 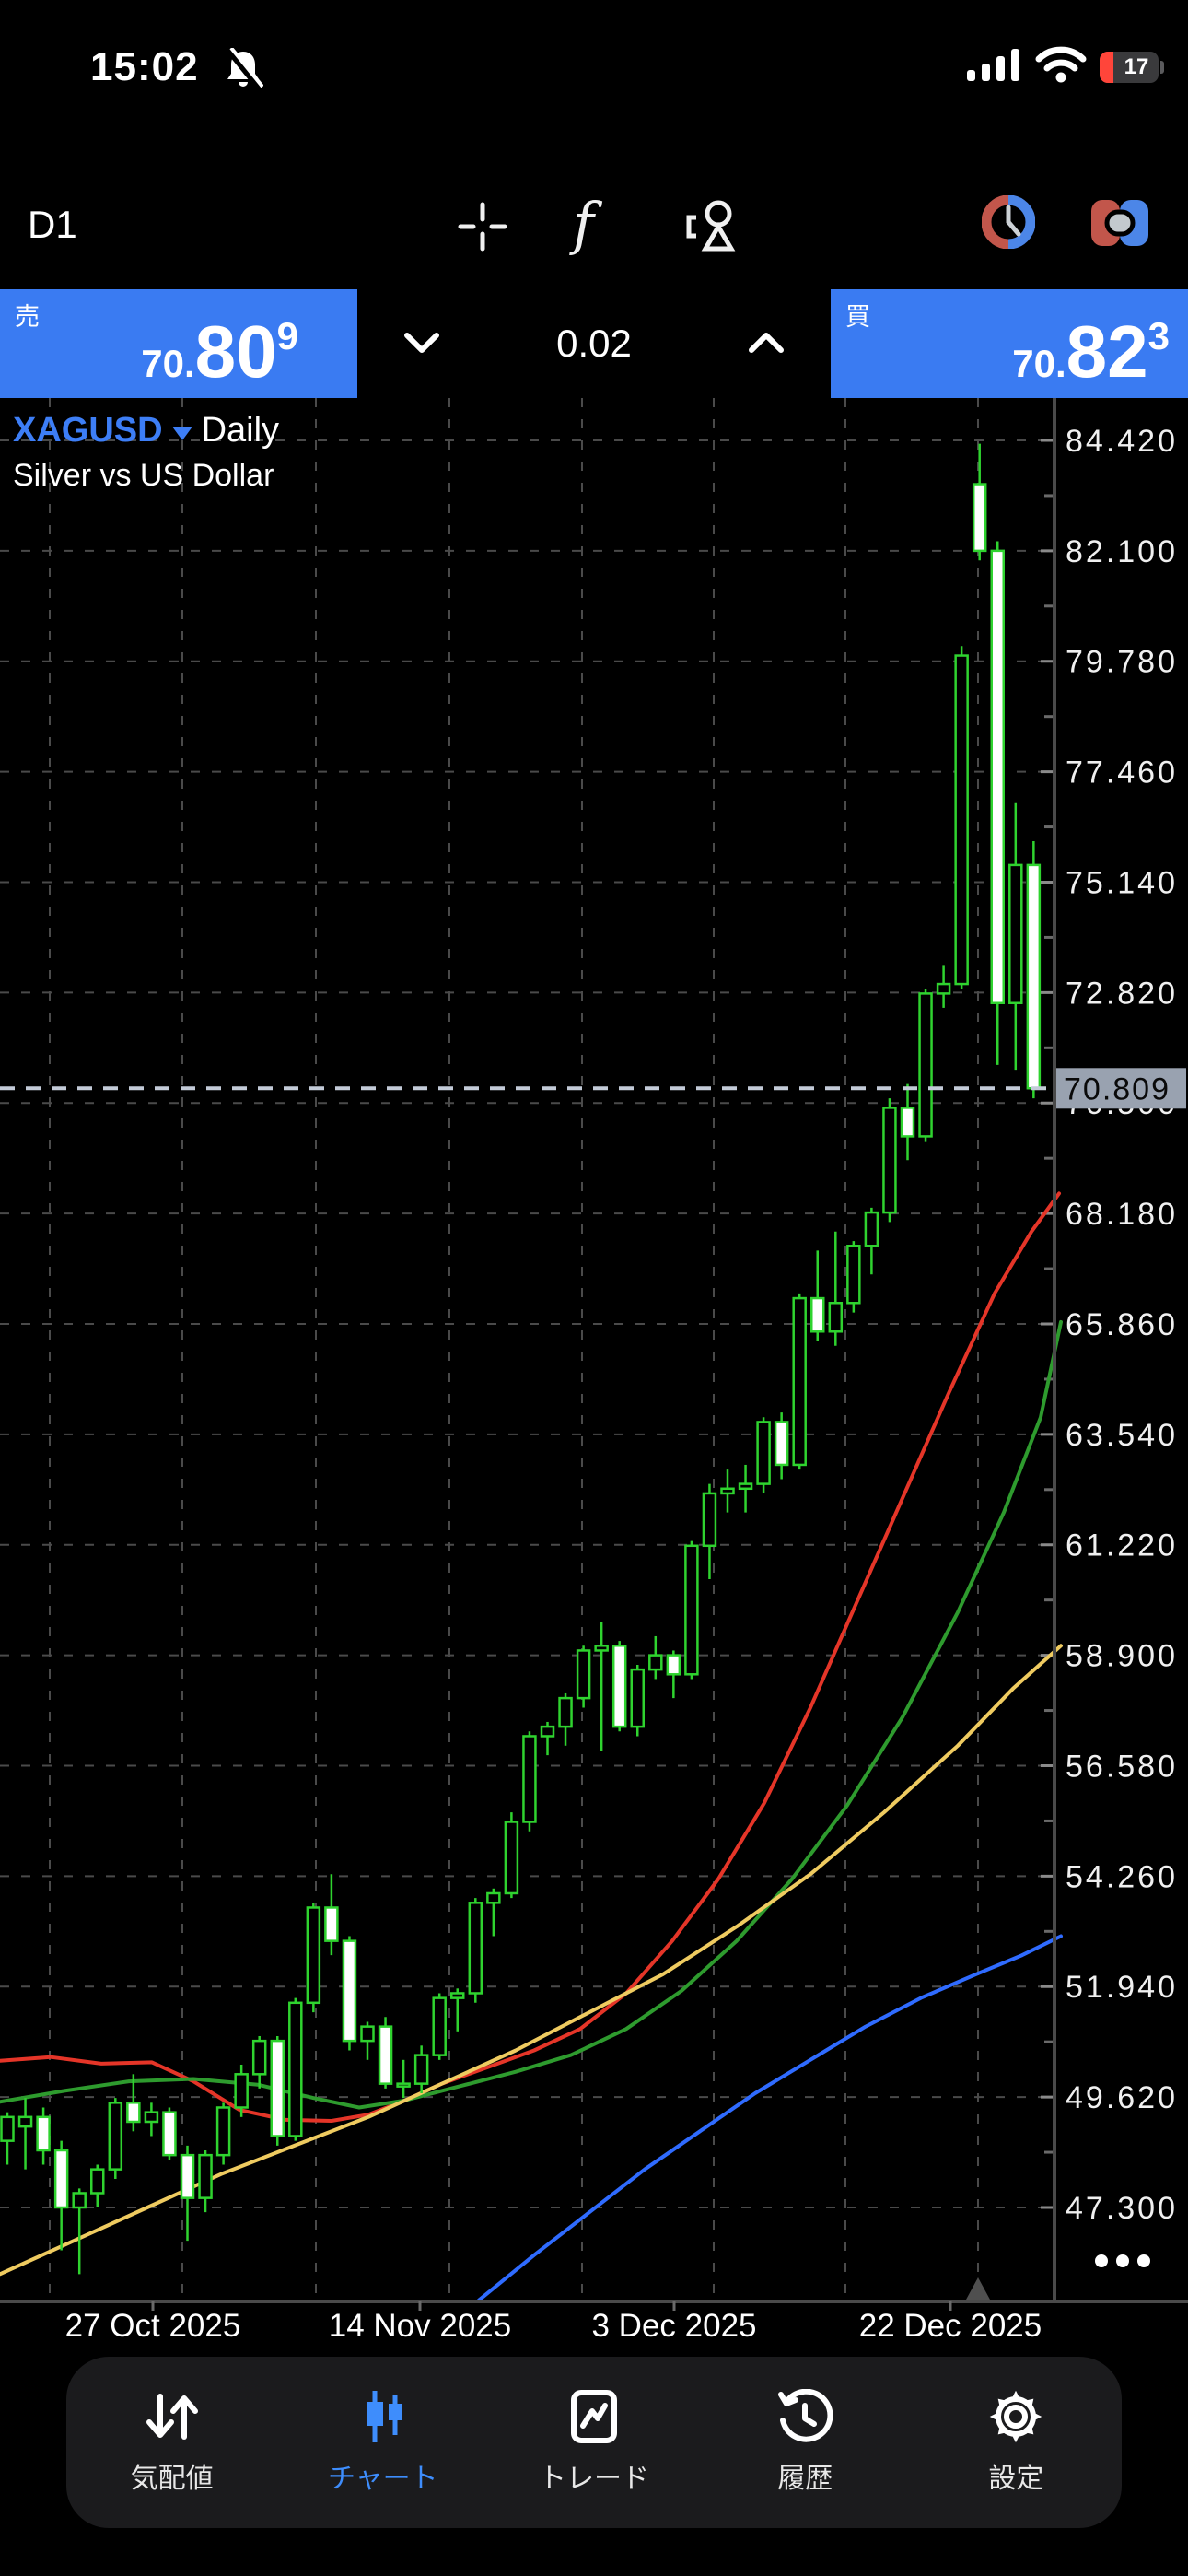 I want to click on status-bar: 15:02, so click(x=594, y=69).